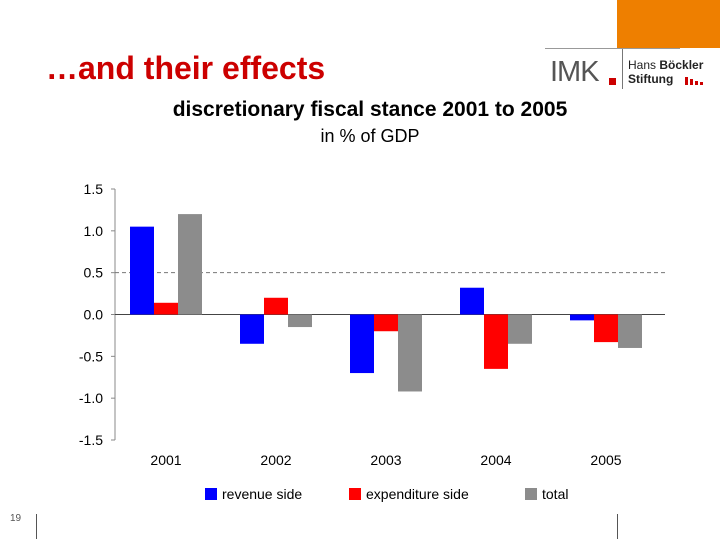 This screenshot has height=540, width=720. Describe the element at coordinates (694, 81) in the screenshot. I see `hbs-logo-bars-icon` at that location.